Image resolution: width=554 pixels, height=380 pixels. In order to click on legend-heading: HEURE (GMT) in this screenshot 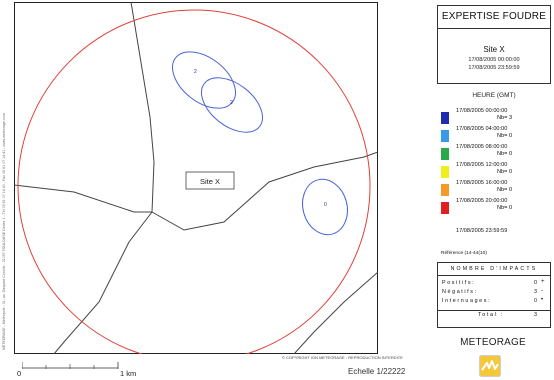, I will do `click(494, 95)`.